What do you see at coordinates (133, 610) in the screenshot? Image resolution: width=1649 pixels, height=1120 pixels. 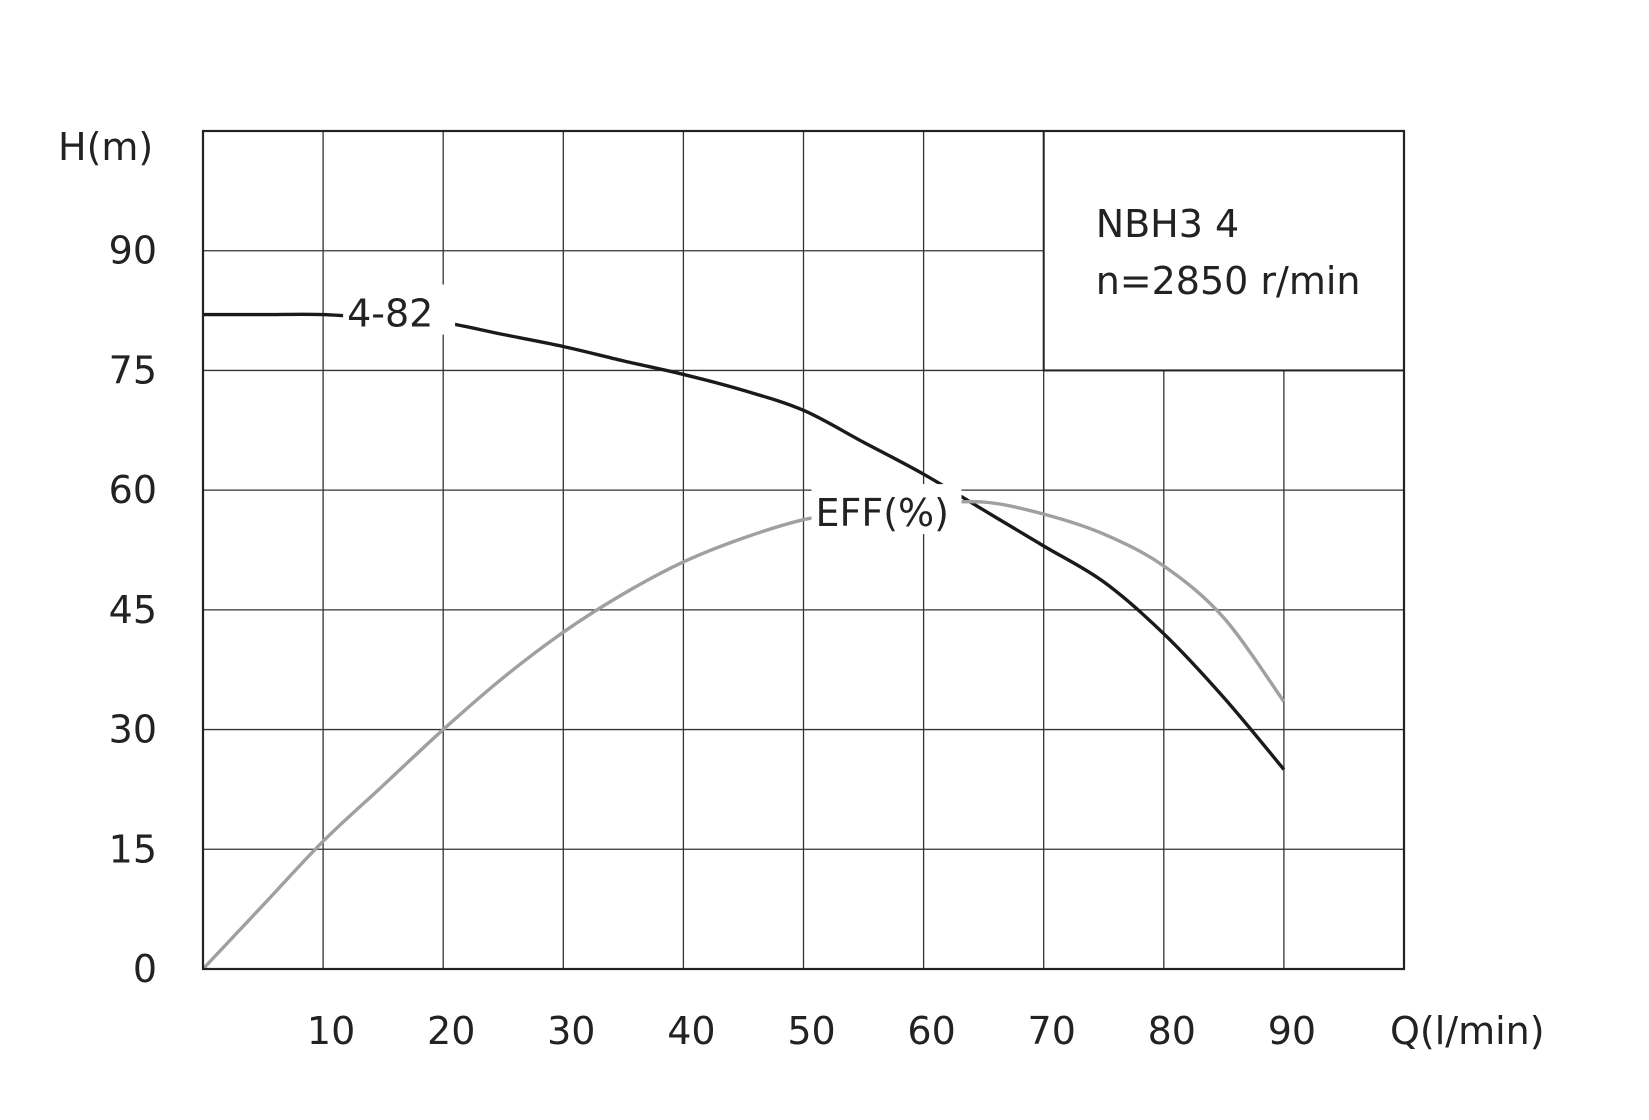 I see `y-tick-label: 45` at bounding box center [133, 610].